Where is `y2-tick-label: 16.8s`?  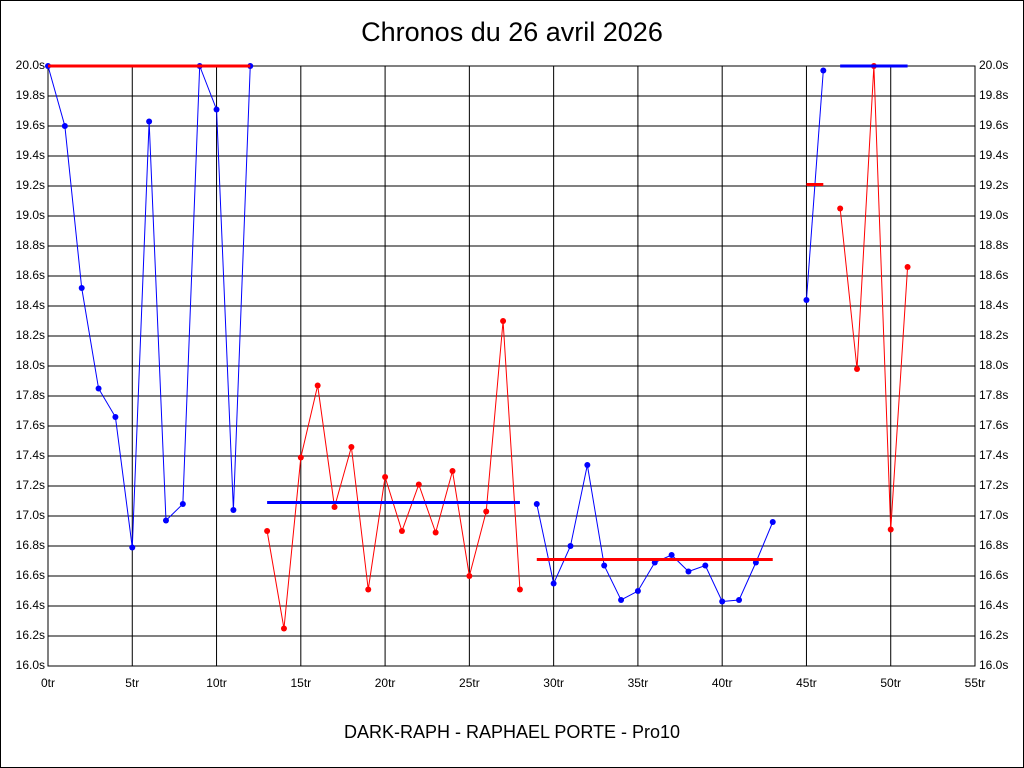
y2-tick-label: 16.8s is located at coordinates (993, 545).